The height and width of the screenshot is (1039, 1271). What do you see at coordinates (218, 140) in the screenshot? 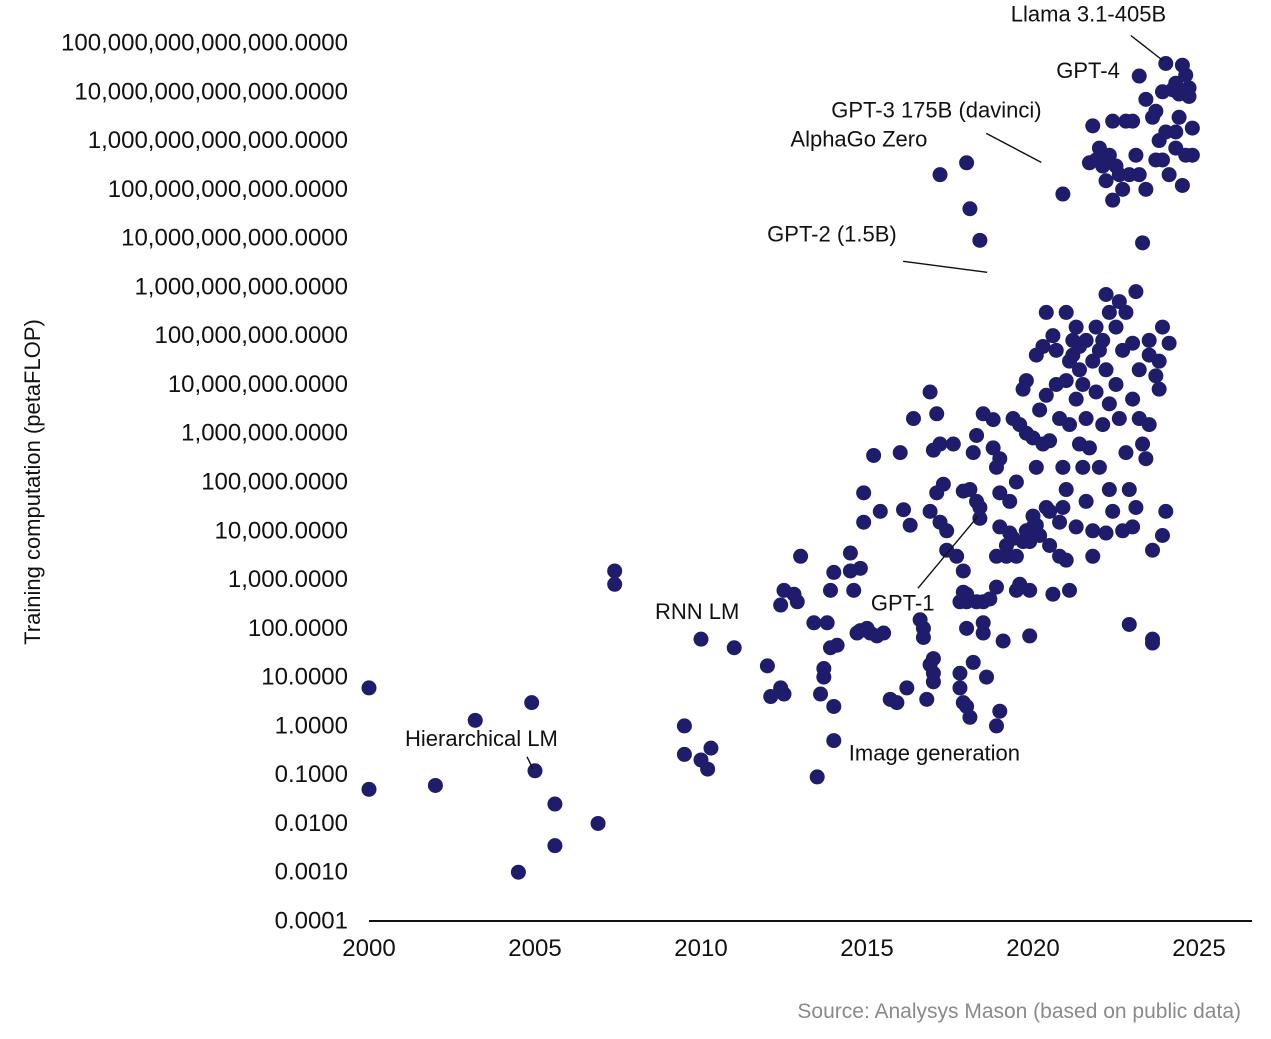
I see `y-tick-label: 1,000,000,000,000.0000` at bounding box center [218, 140].